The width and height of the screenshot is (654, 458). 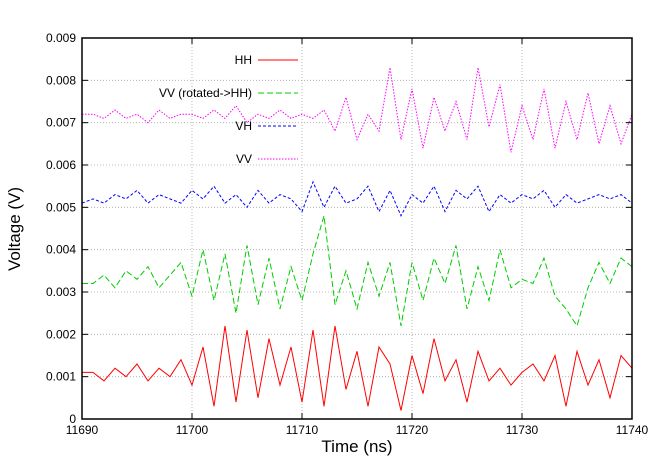 I want to click on y-axis-label: Voltage (V), so click(x=14, y=229).